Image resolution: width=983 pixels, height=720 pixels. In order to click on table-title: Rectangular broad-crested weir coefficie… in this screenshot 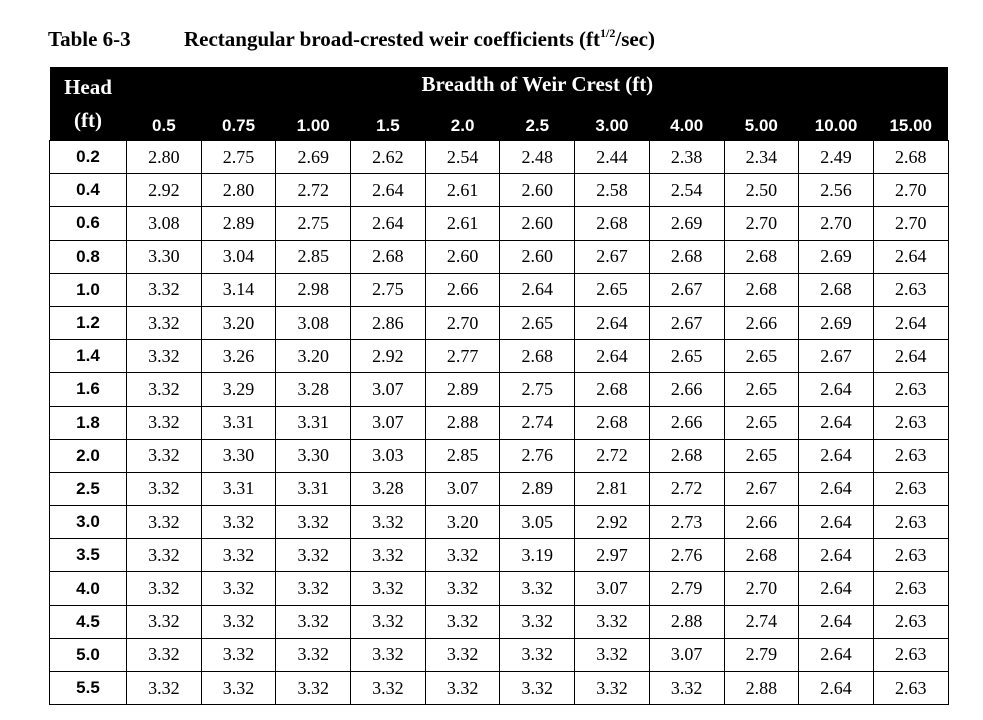, I will do `click(392, 39)`.